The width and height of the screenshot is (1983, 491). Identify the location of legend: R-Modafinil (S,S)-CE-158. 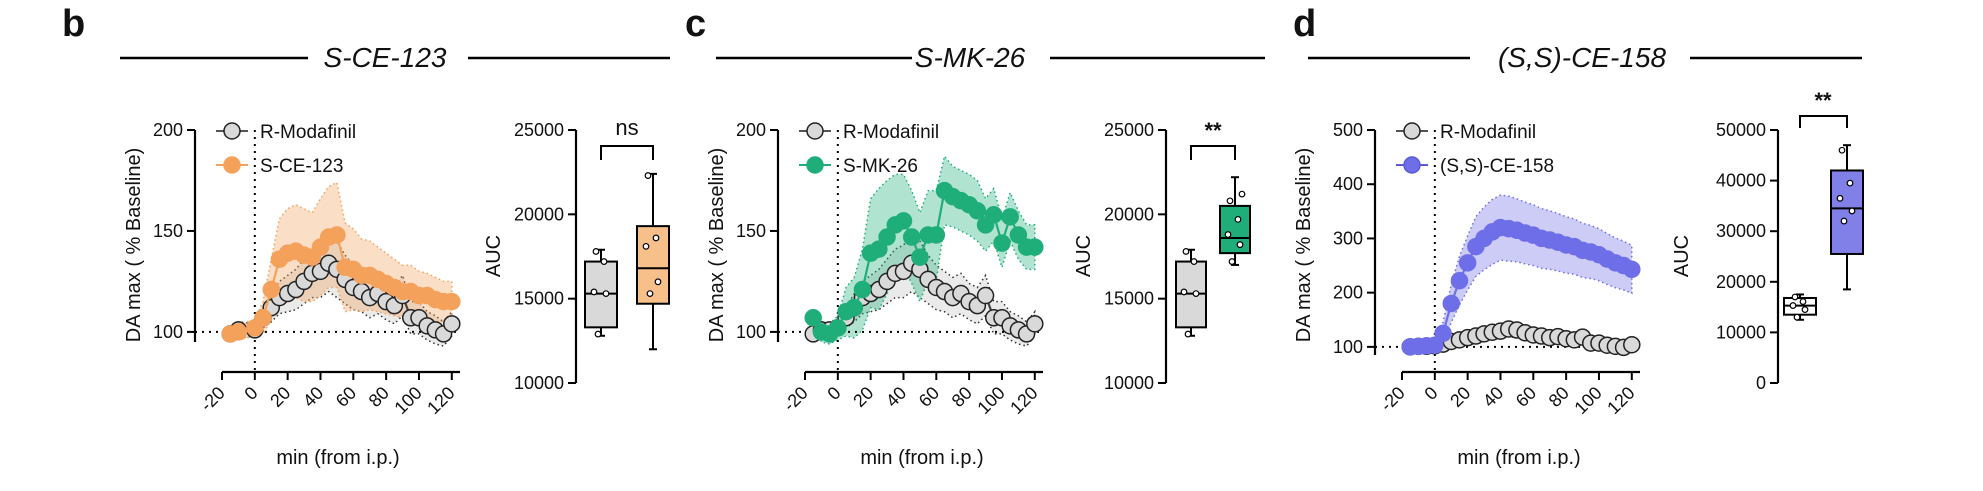
(1475, 149).